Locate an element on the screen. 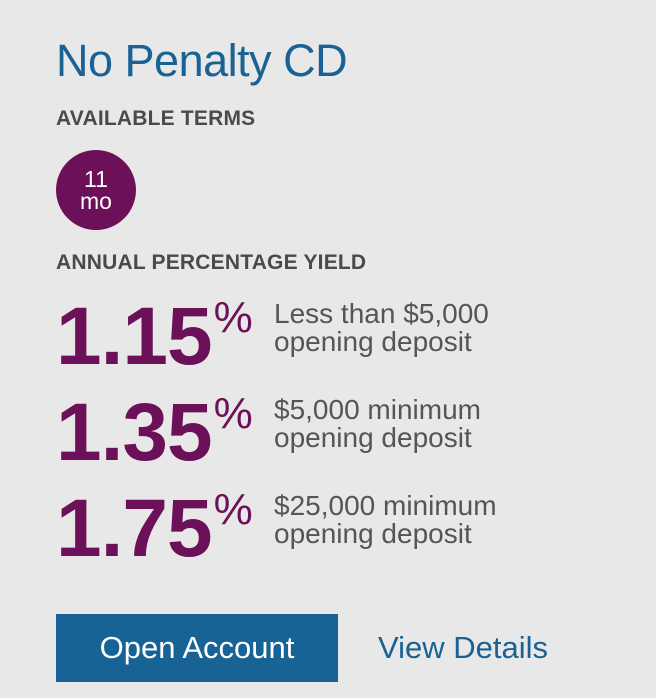  product-title: No Penalty CD is located at coordinates (202, 60).